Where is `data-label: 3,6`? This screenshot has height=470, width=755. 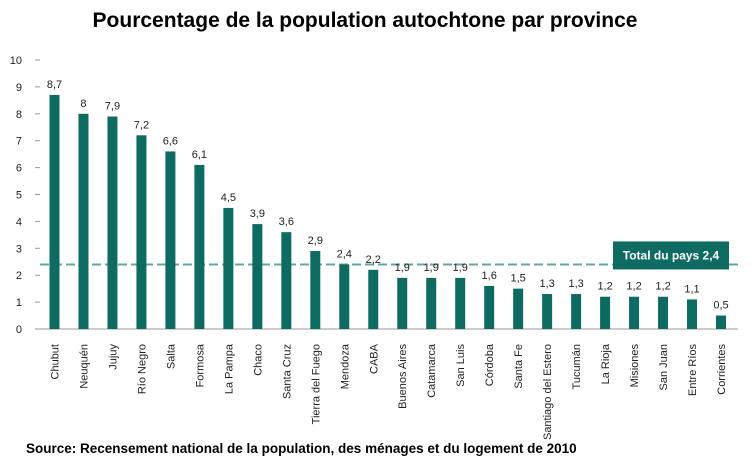 data-label: 3,6 is located at coordinates (286, 222).